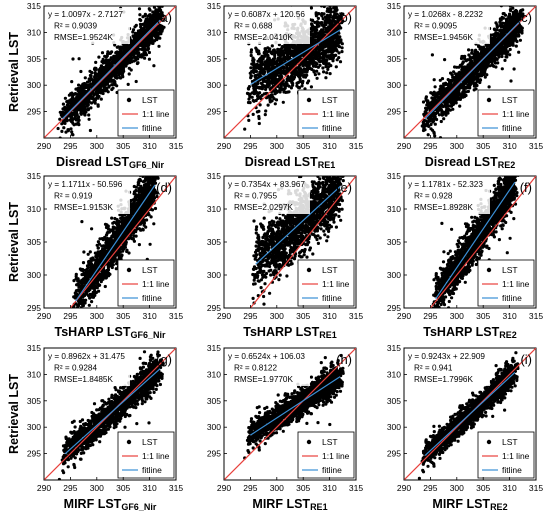 The height and width of the screenshot is (517, 550). Describe the element at coordinates (263, 37) in the screenshot. I see `rmse-text: RMSE=2.0410K` at that location.